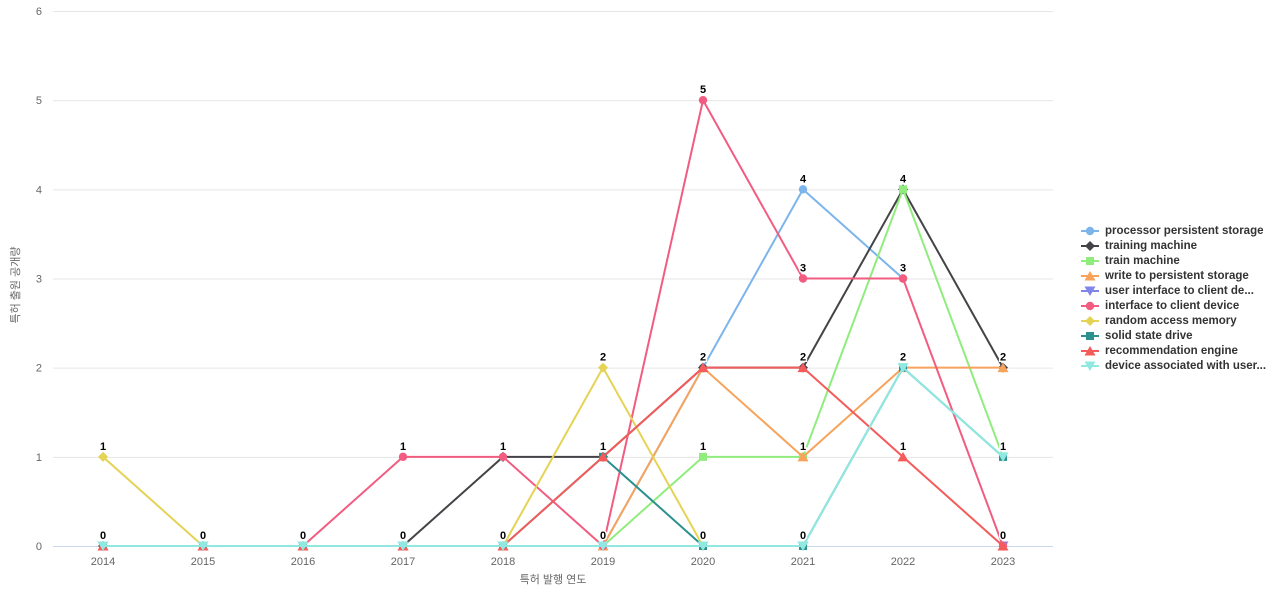 Image resolution: width=1280 pixels, height=600 pixels. Describe the element at coordinates (39, 458) in the screenshot. I see `y-tick-label: 1` at that location.